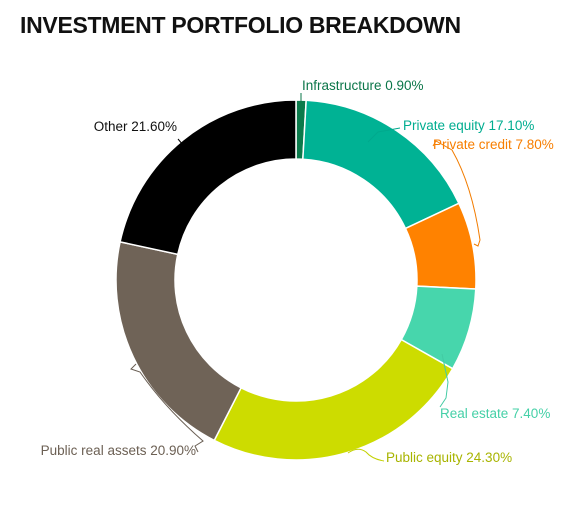 The height and width of the screenshot is (509, 584). What do you see at coordinates (444, 380) in the screenshot?
I see `leader-real-estate` at bounding box center [444, 380].